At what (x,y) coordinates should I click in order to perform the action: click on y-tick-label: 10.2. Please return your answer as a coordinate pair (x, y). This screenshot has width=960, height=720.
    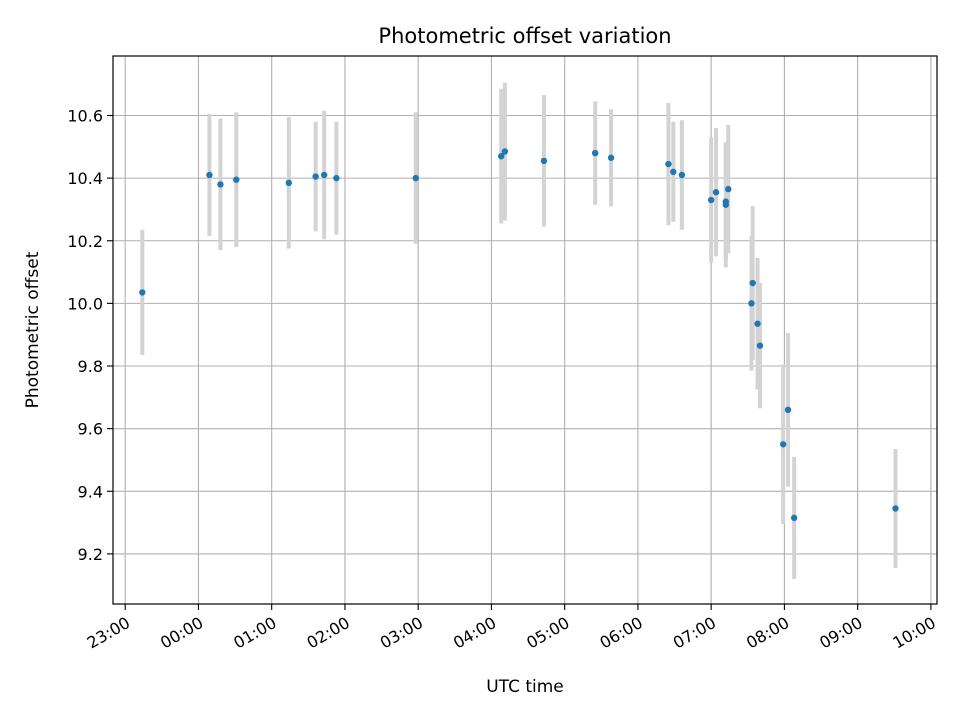
    Looking at the image, I should click on (85, 241).